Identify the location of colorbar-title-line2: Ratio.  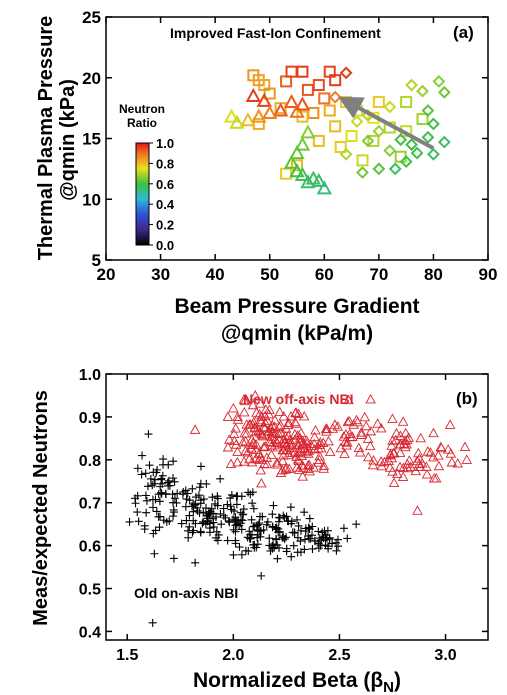
(142, 123).